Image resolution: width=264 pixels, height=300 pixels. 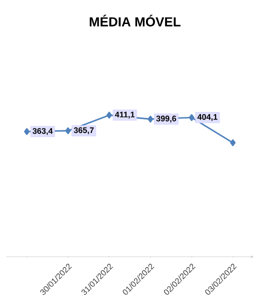 What do you see at coordinates (125, 115) in the screenshot?
I see `data-label: 411,1` at bounding box center [125, 115].